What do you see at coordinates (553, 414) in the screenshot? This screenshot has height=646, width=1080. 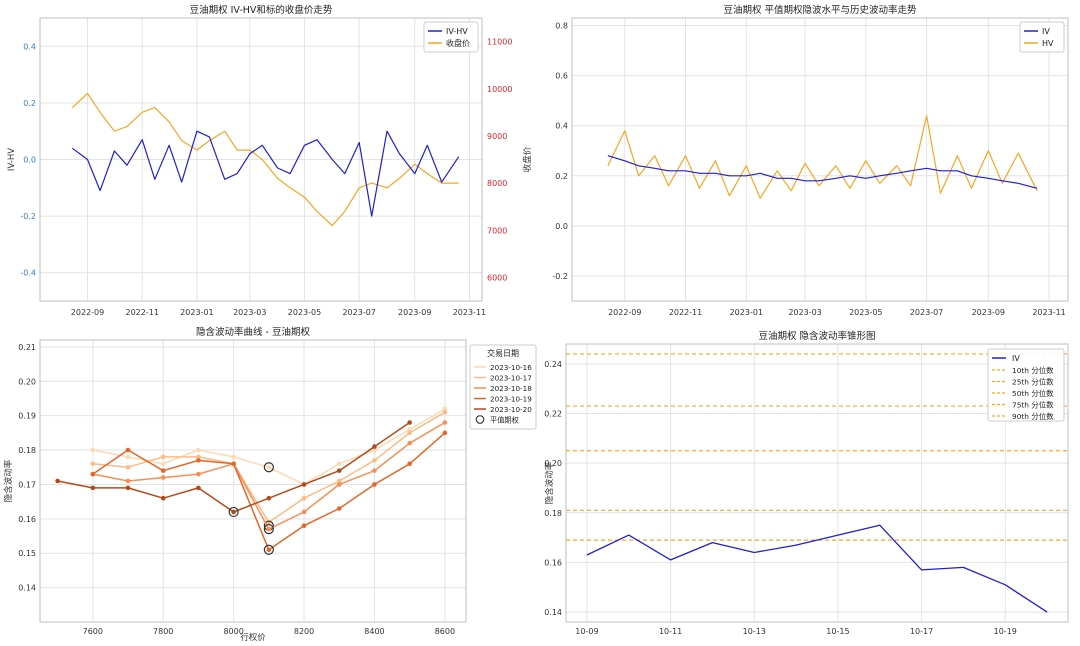 I see `c4-ytick-label: 0.22` at bounding box center [553, 414].